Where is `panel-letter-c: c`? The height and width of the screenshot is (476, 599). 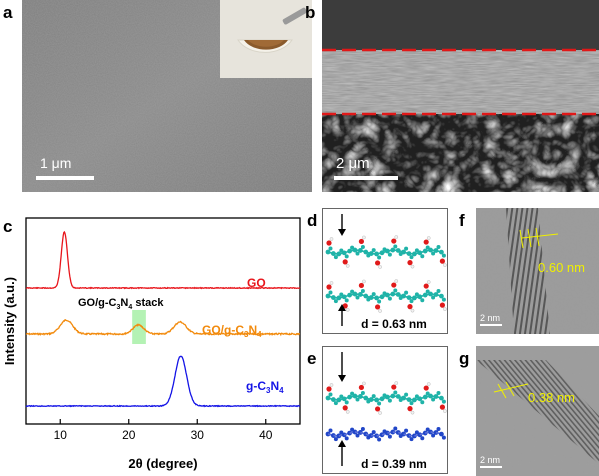
panel-letter-c: c is located at coordinates (8, 226).